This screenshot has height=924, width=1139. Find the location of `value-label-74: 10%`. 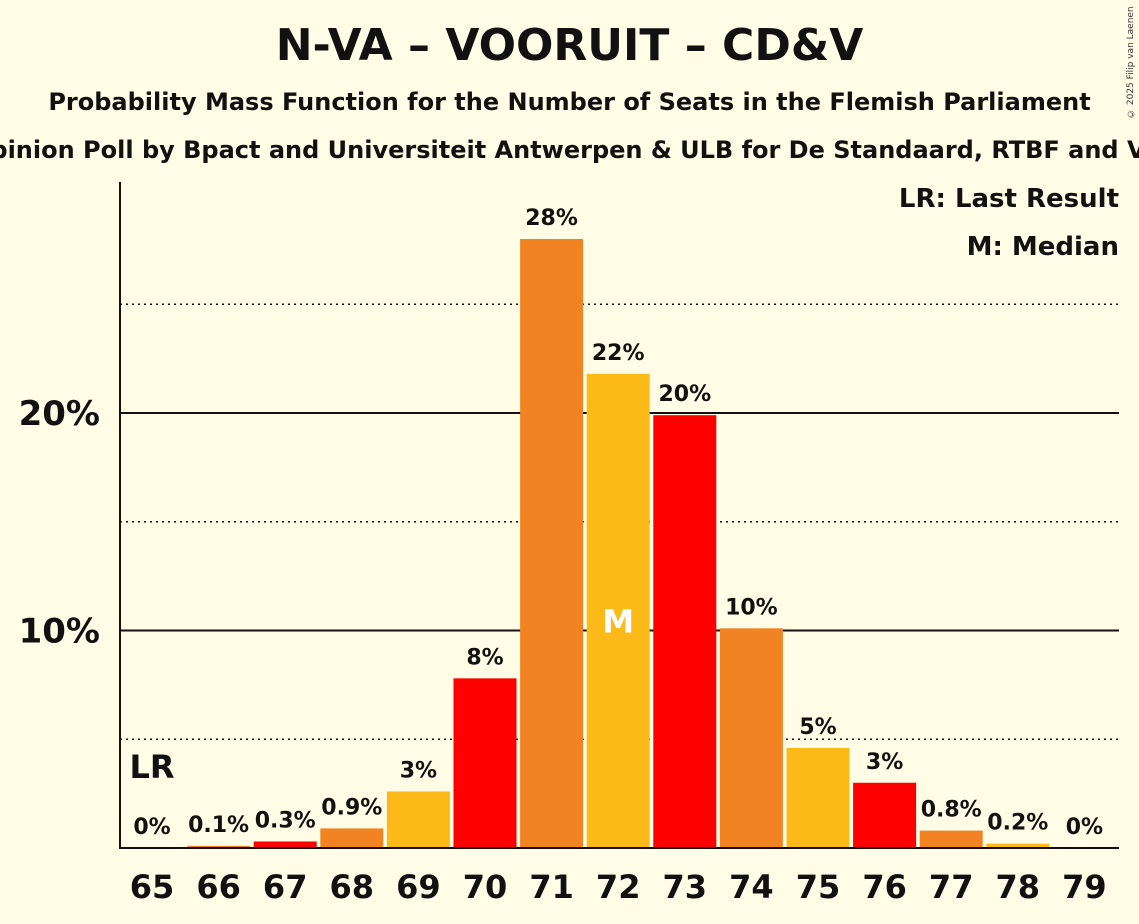

value-label-74: 10% is located at coordinates (751, 607).